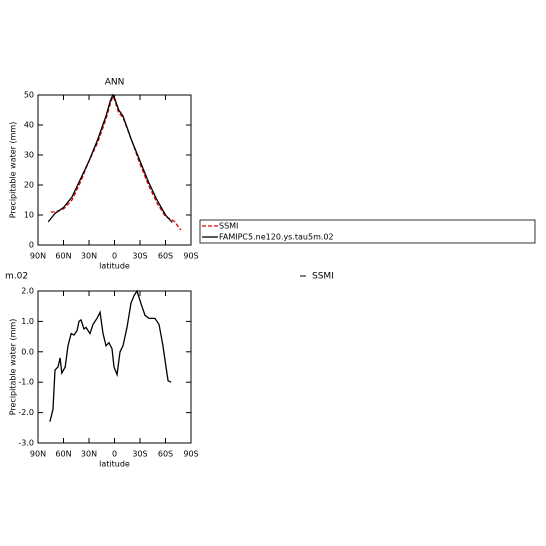  Describe the element at coordinates (29, 95) in the screenshot. I see `y-tick-label: 50` at that location.